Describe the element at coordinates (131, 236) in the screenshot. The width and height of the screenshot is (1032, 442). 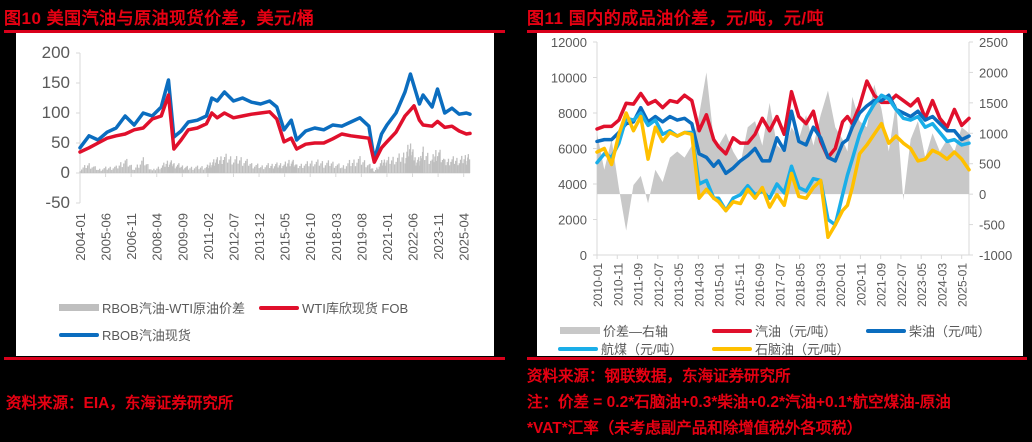
I see `x-tick-label: 2006-11` at that location.